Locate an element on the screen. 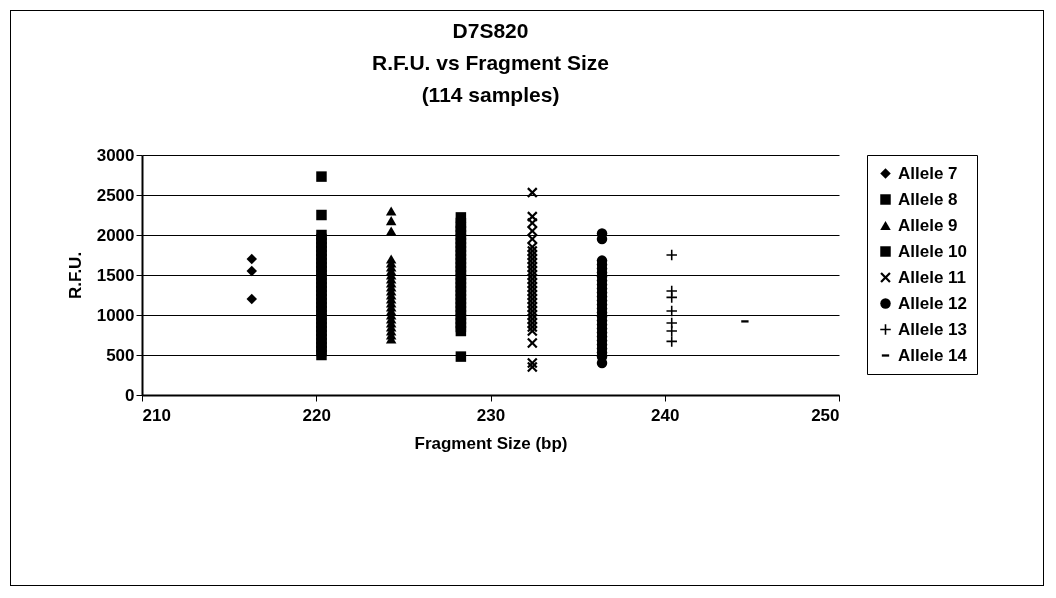 The image size is (1056, 598). legend-label: Allele 14 is located at coordinates (933, 355).